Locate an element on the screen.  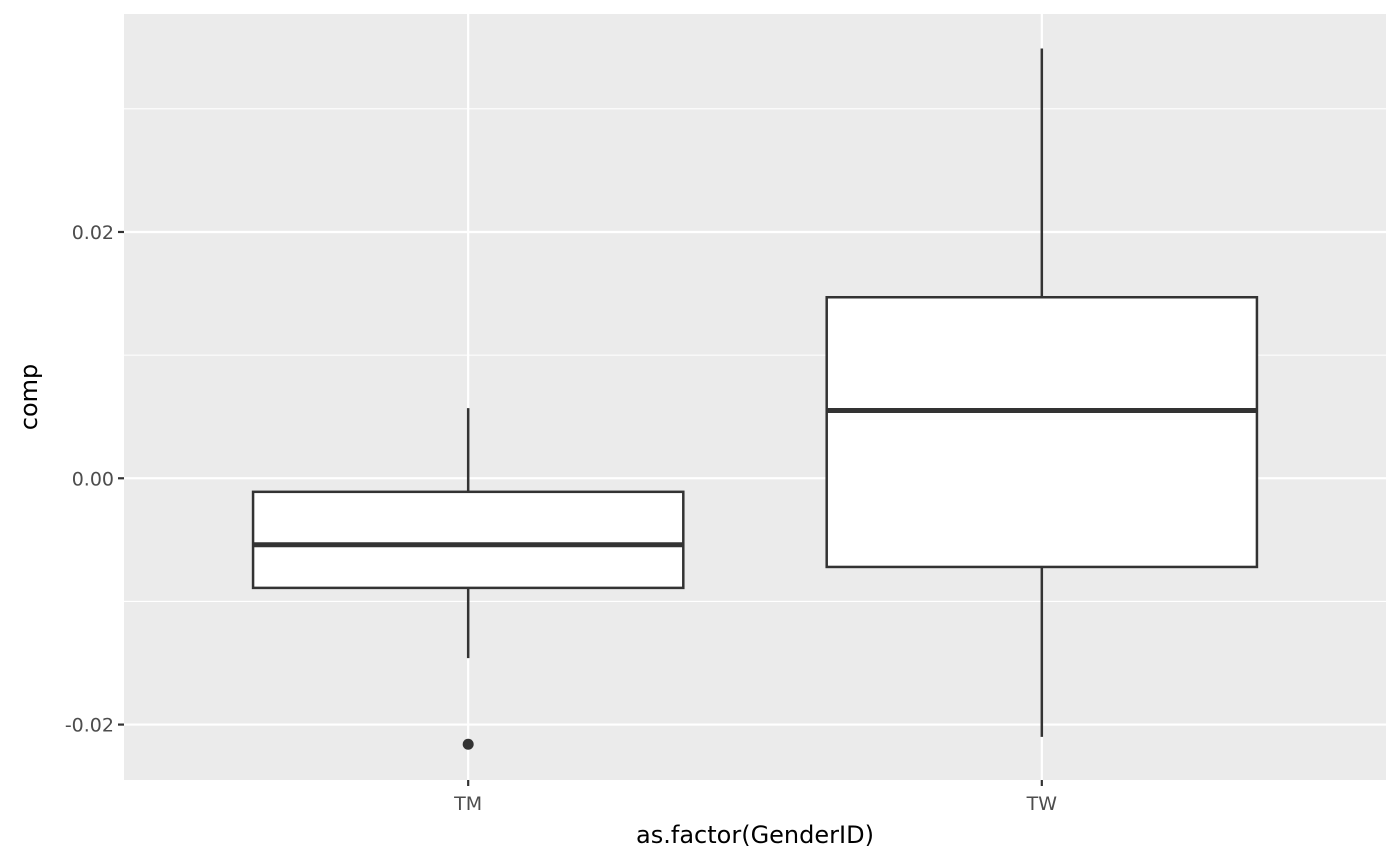
y-tick-label: 0.02 is located at coordinates (93, 233).